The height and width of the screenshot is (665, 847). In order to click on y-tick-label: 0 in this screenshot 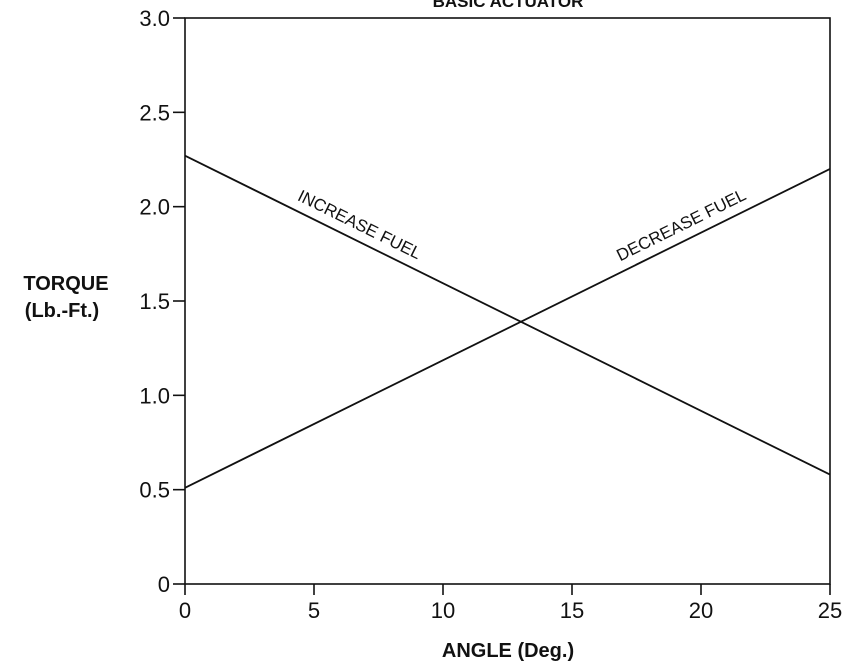, I will do `click(164, 584)`.